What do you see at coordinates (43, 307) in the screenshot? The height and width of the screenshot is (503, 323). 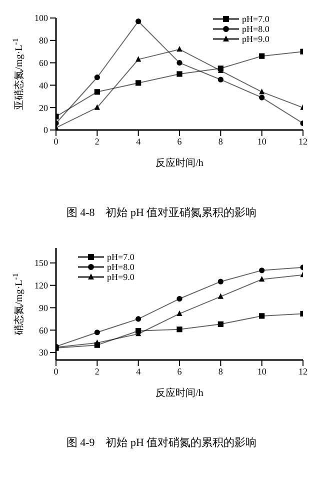 I see `y-tick-label: 90` at bounding box center [43, 307].